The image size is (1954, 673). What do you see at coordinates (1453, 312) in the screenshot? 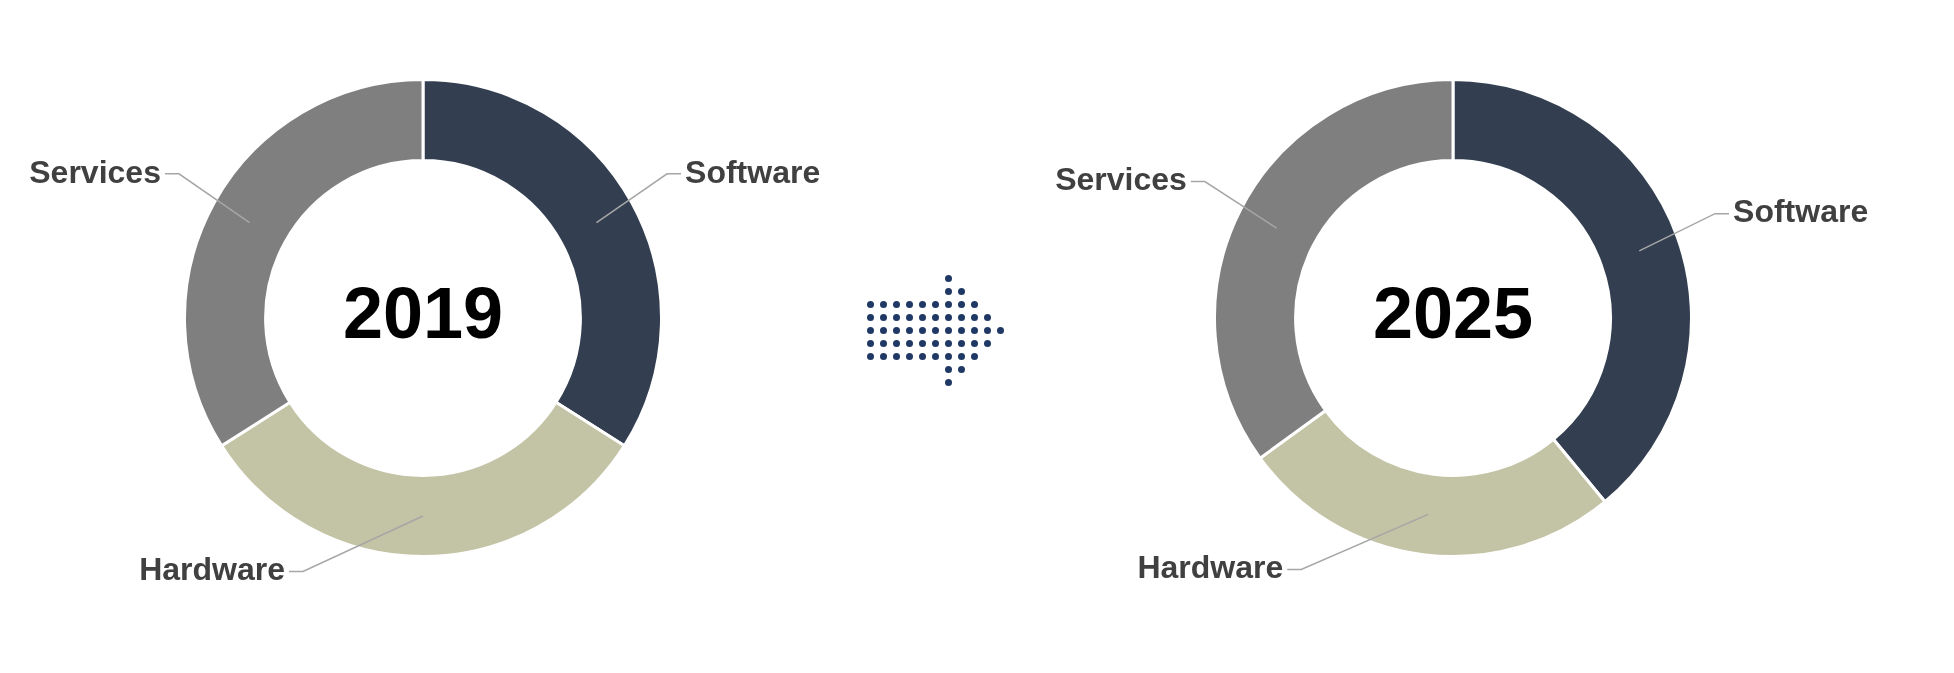
I see `text: 2025` at bounding box center [1453, 312].